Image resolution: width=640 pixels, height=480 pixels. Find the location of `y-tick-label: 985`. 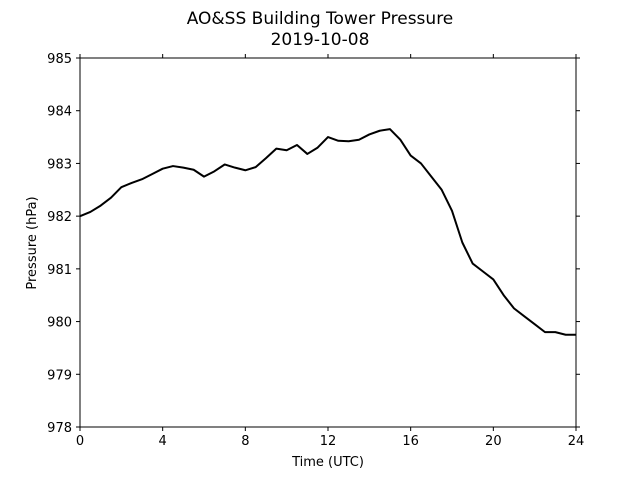

y-tick-label: 985 is located at coordinates (59, 59).